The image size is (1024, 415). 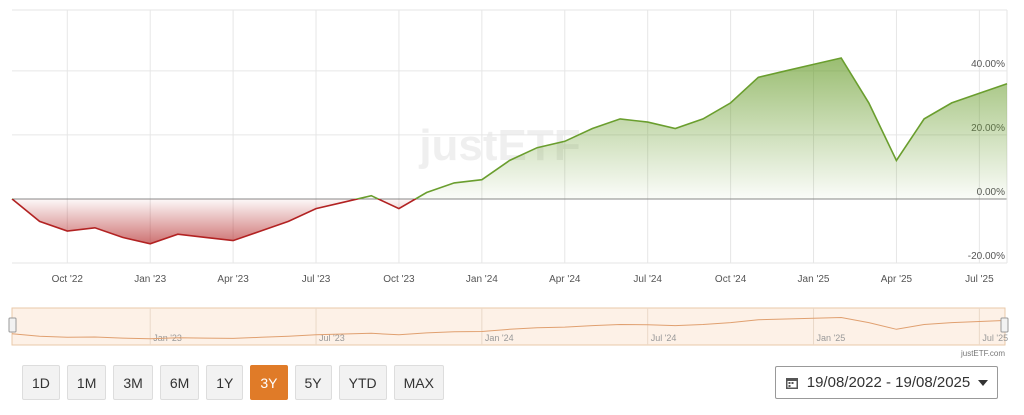 What do you see at coordinates (41, 382) in the screenshot?
I see `range-button: 1D` at bounding box center [41, 382].